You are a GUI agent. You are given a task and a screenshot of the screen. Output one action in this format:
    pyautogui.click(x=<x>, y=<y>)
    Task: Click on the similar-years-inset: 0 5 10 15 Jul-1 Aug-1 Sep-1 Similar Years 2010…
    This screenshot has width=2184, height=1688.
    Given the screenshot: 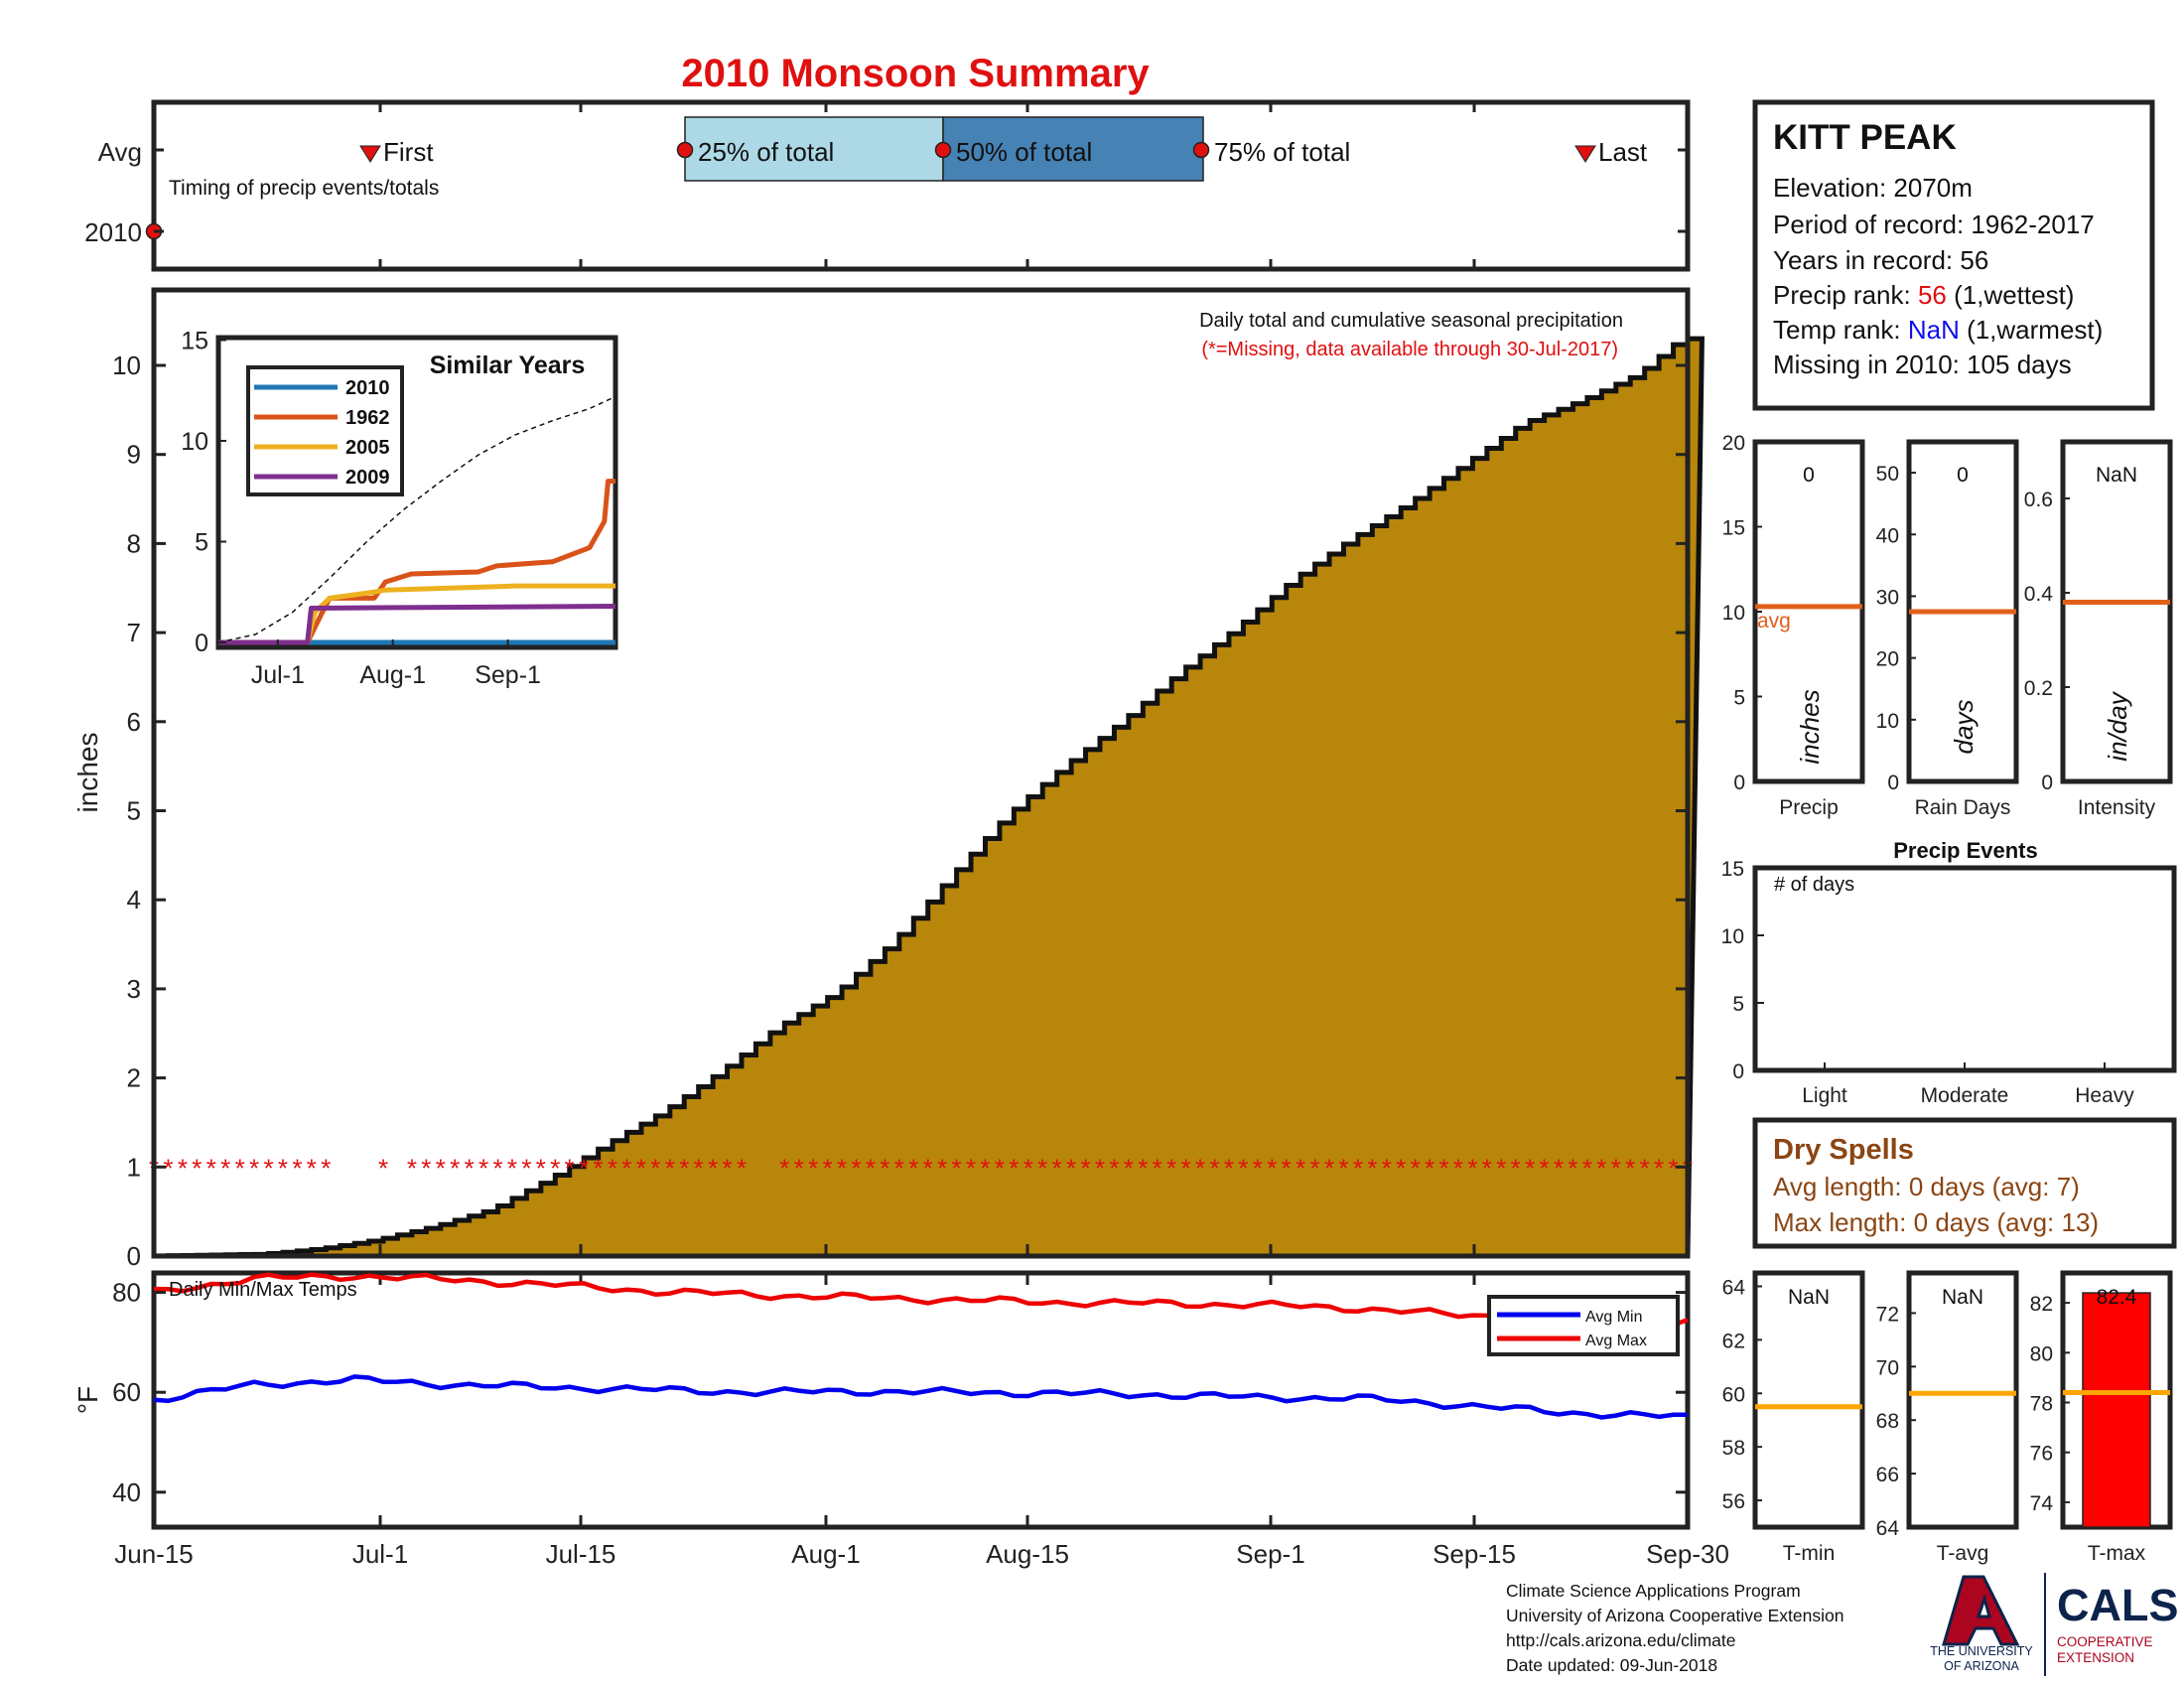 What is the action you would take?
    pyautogui.click(x=399, y=508)
    